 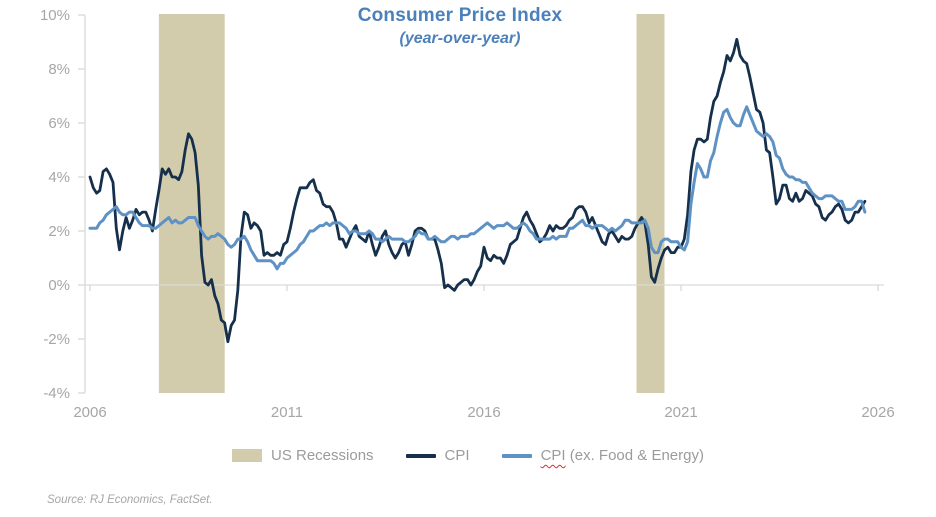 What do you see at coordinates (460, 38) in the screenshot?
I see `chart-subtitle: (year-over-year)` at bounding box center [460, 38].